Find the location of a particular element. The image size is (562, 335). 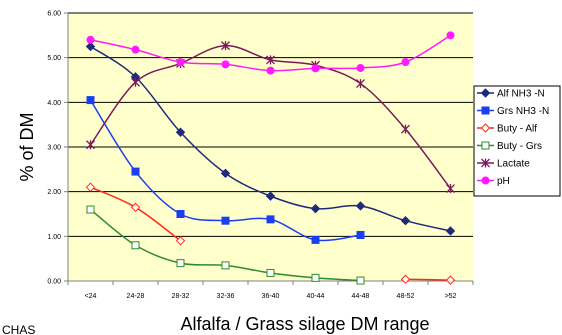

y-tick-label: 5.00 is located at coordinates (54, 58).